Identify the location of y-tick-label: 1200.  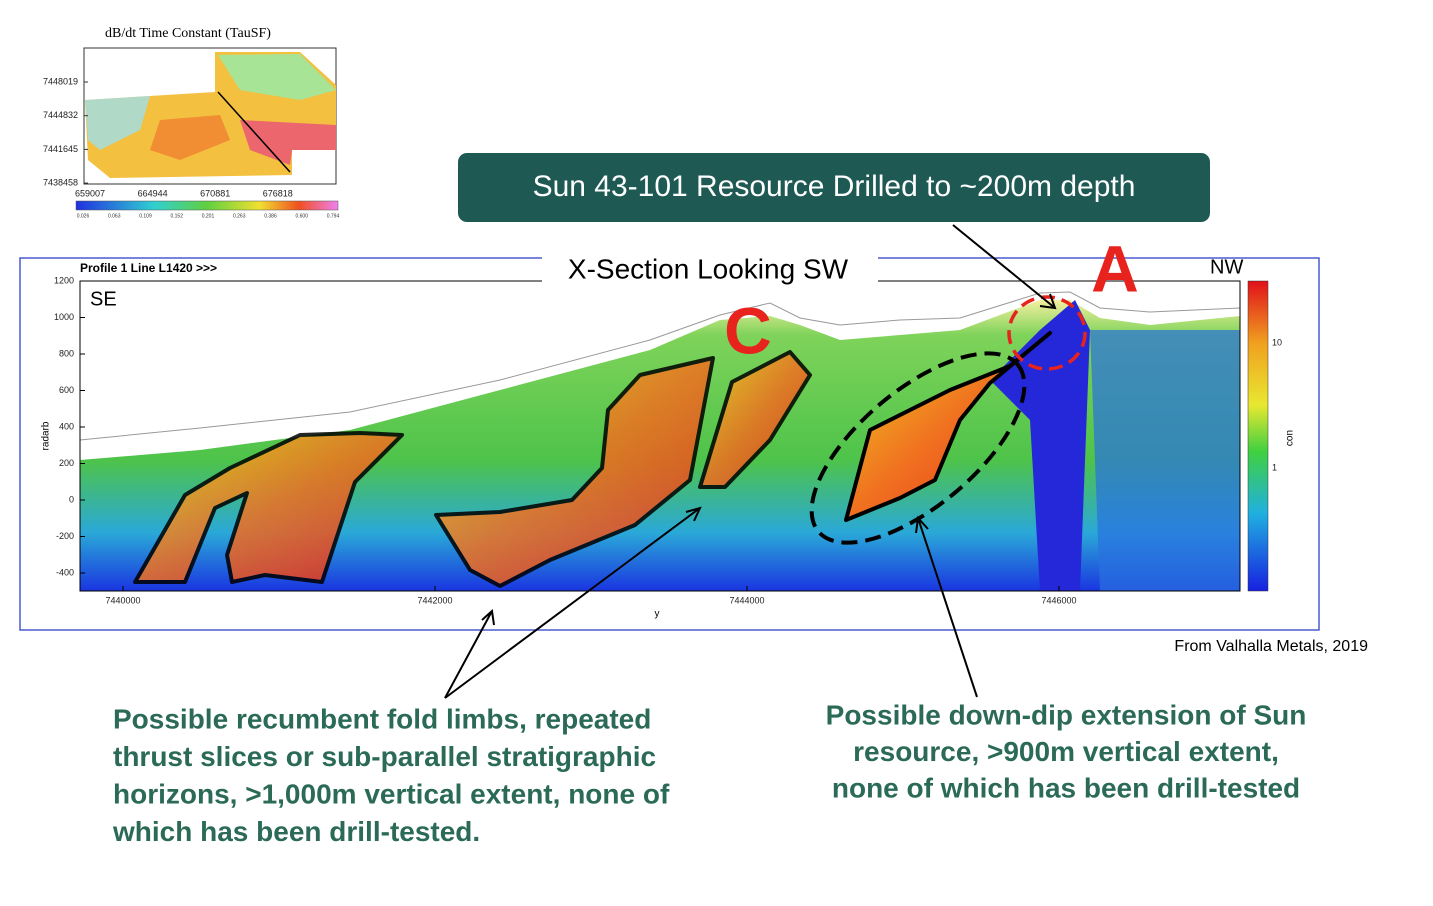
(64, 280).